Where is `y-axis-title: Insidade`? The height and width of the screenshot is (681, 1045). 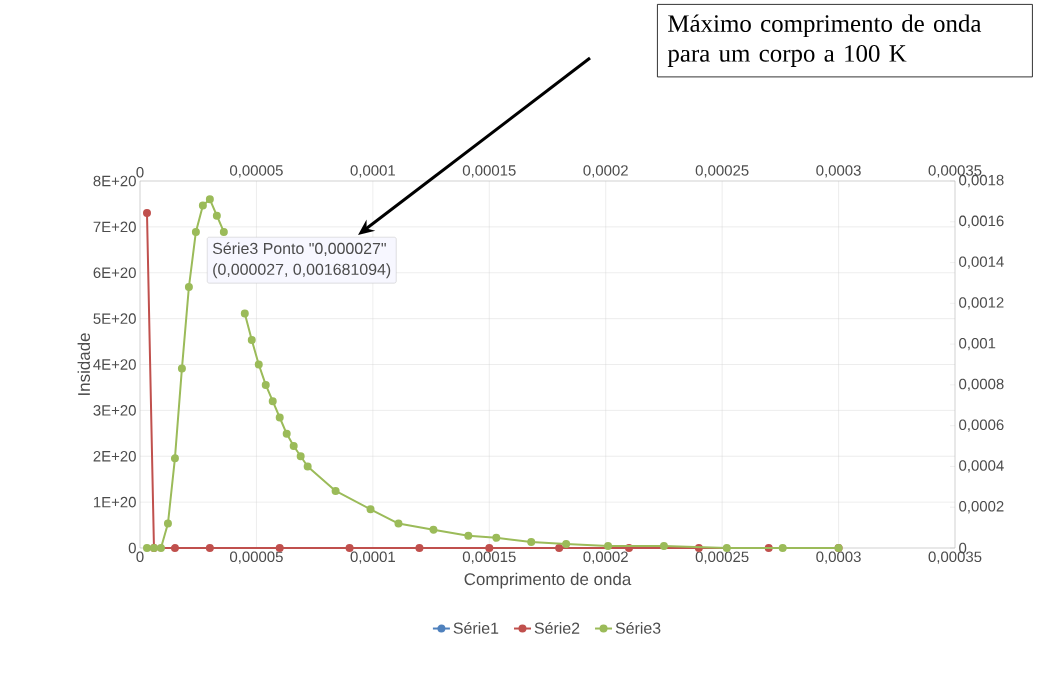
y-axis-title: Insidade is located at coordinates (84, 364).